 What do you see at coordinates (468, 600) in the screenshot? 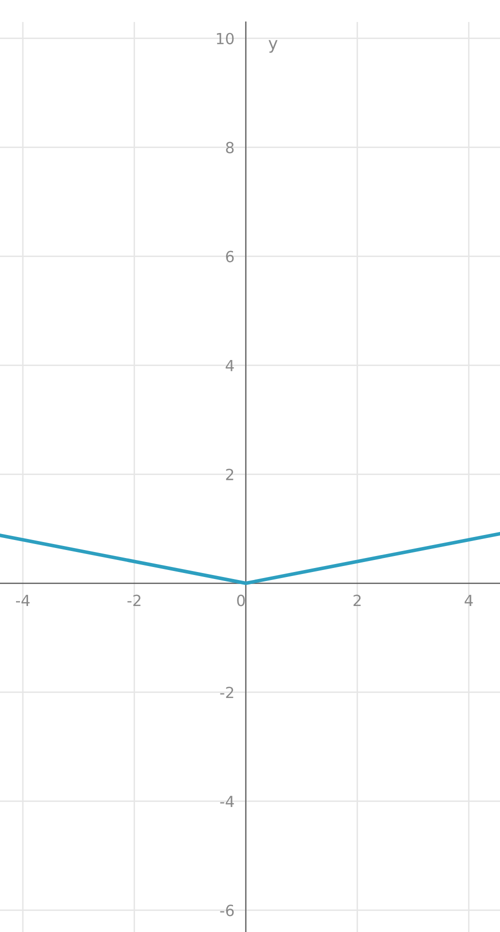
I see `x-tick-label: 4` at bounding box center [468, 600].